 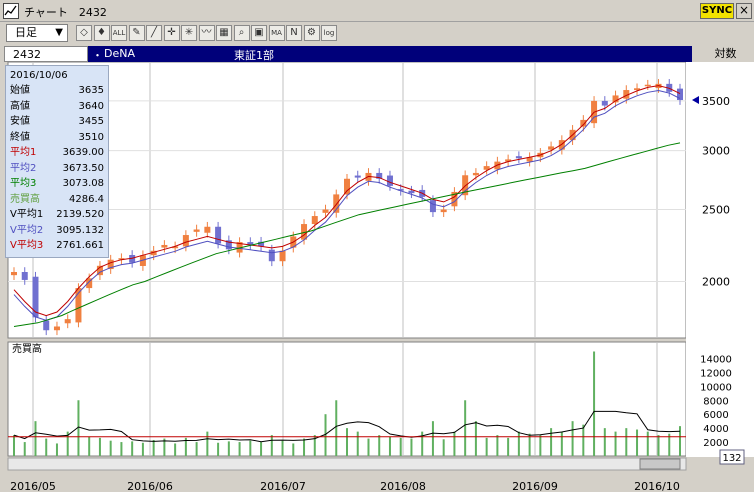 What do you see at coordinates (46, 54) in the screenshot?
I see `symbol-code-field: 2432` at bounding box center [46, 54].